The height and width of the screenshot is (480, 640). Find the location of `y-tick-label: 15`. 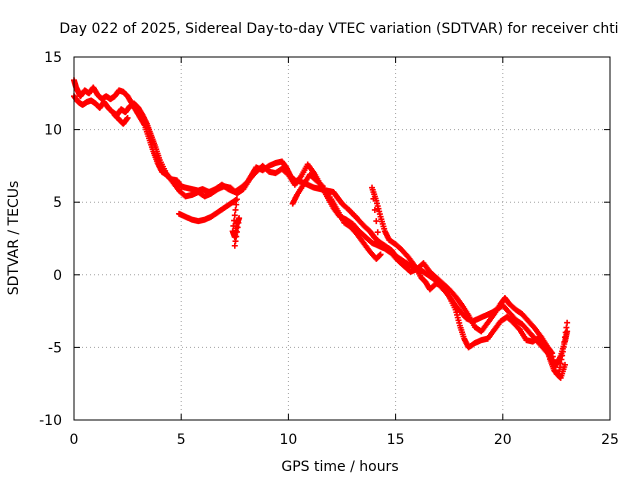

y-tick-label: 15 is located at coordinates (53, 58).